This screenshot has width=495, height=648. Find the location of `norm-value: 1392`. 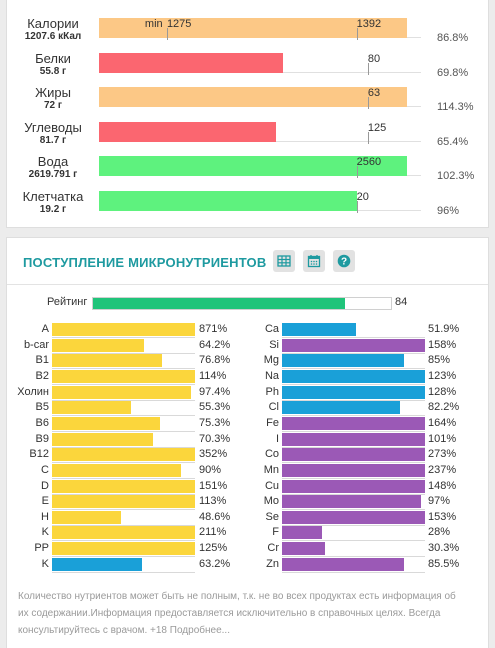

norm-value: 1392 is located at coordinates (369, 24).